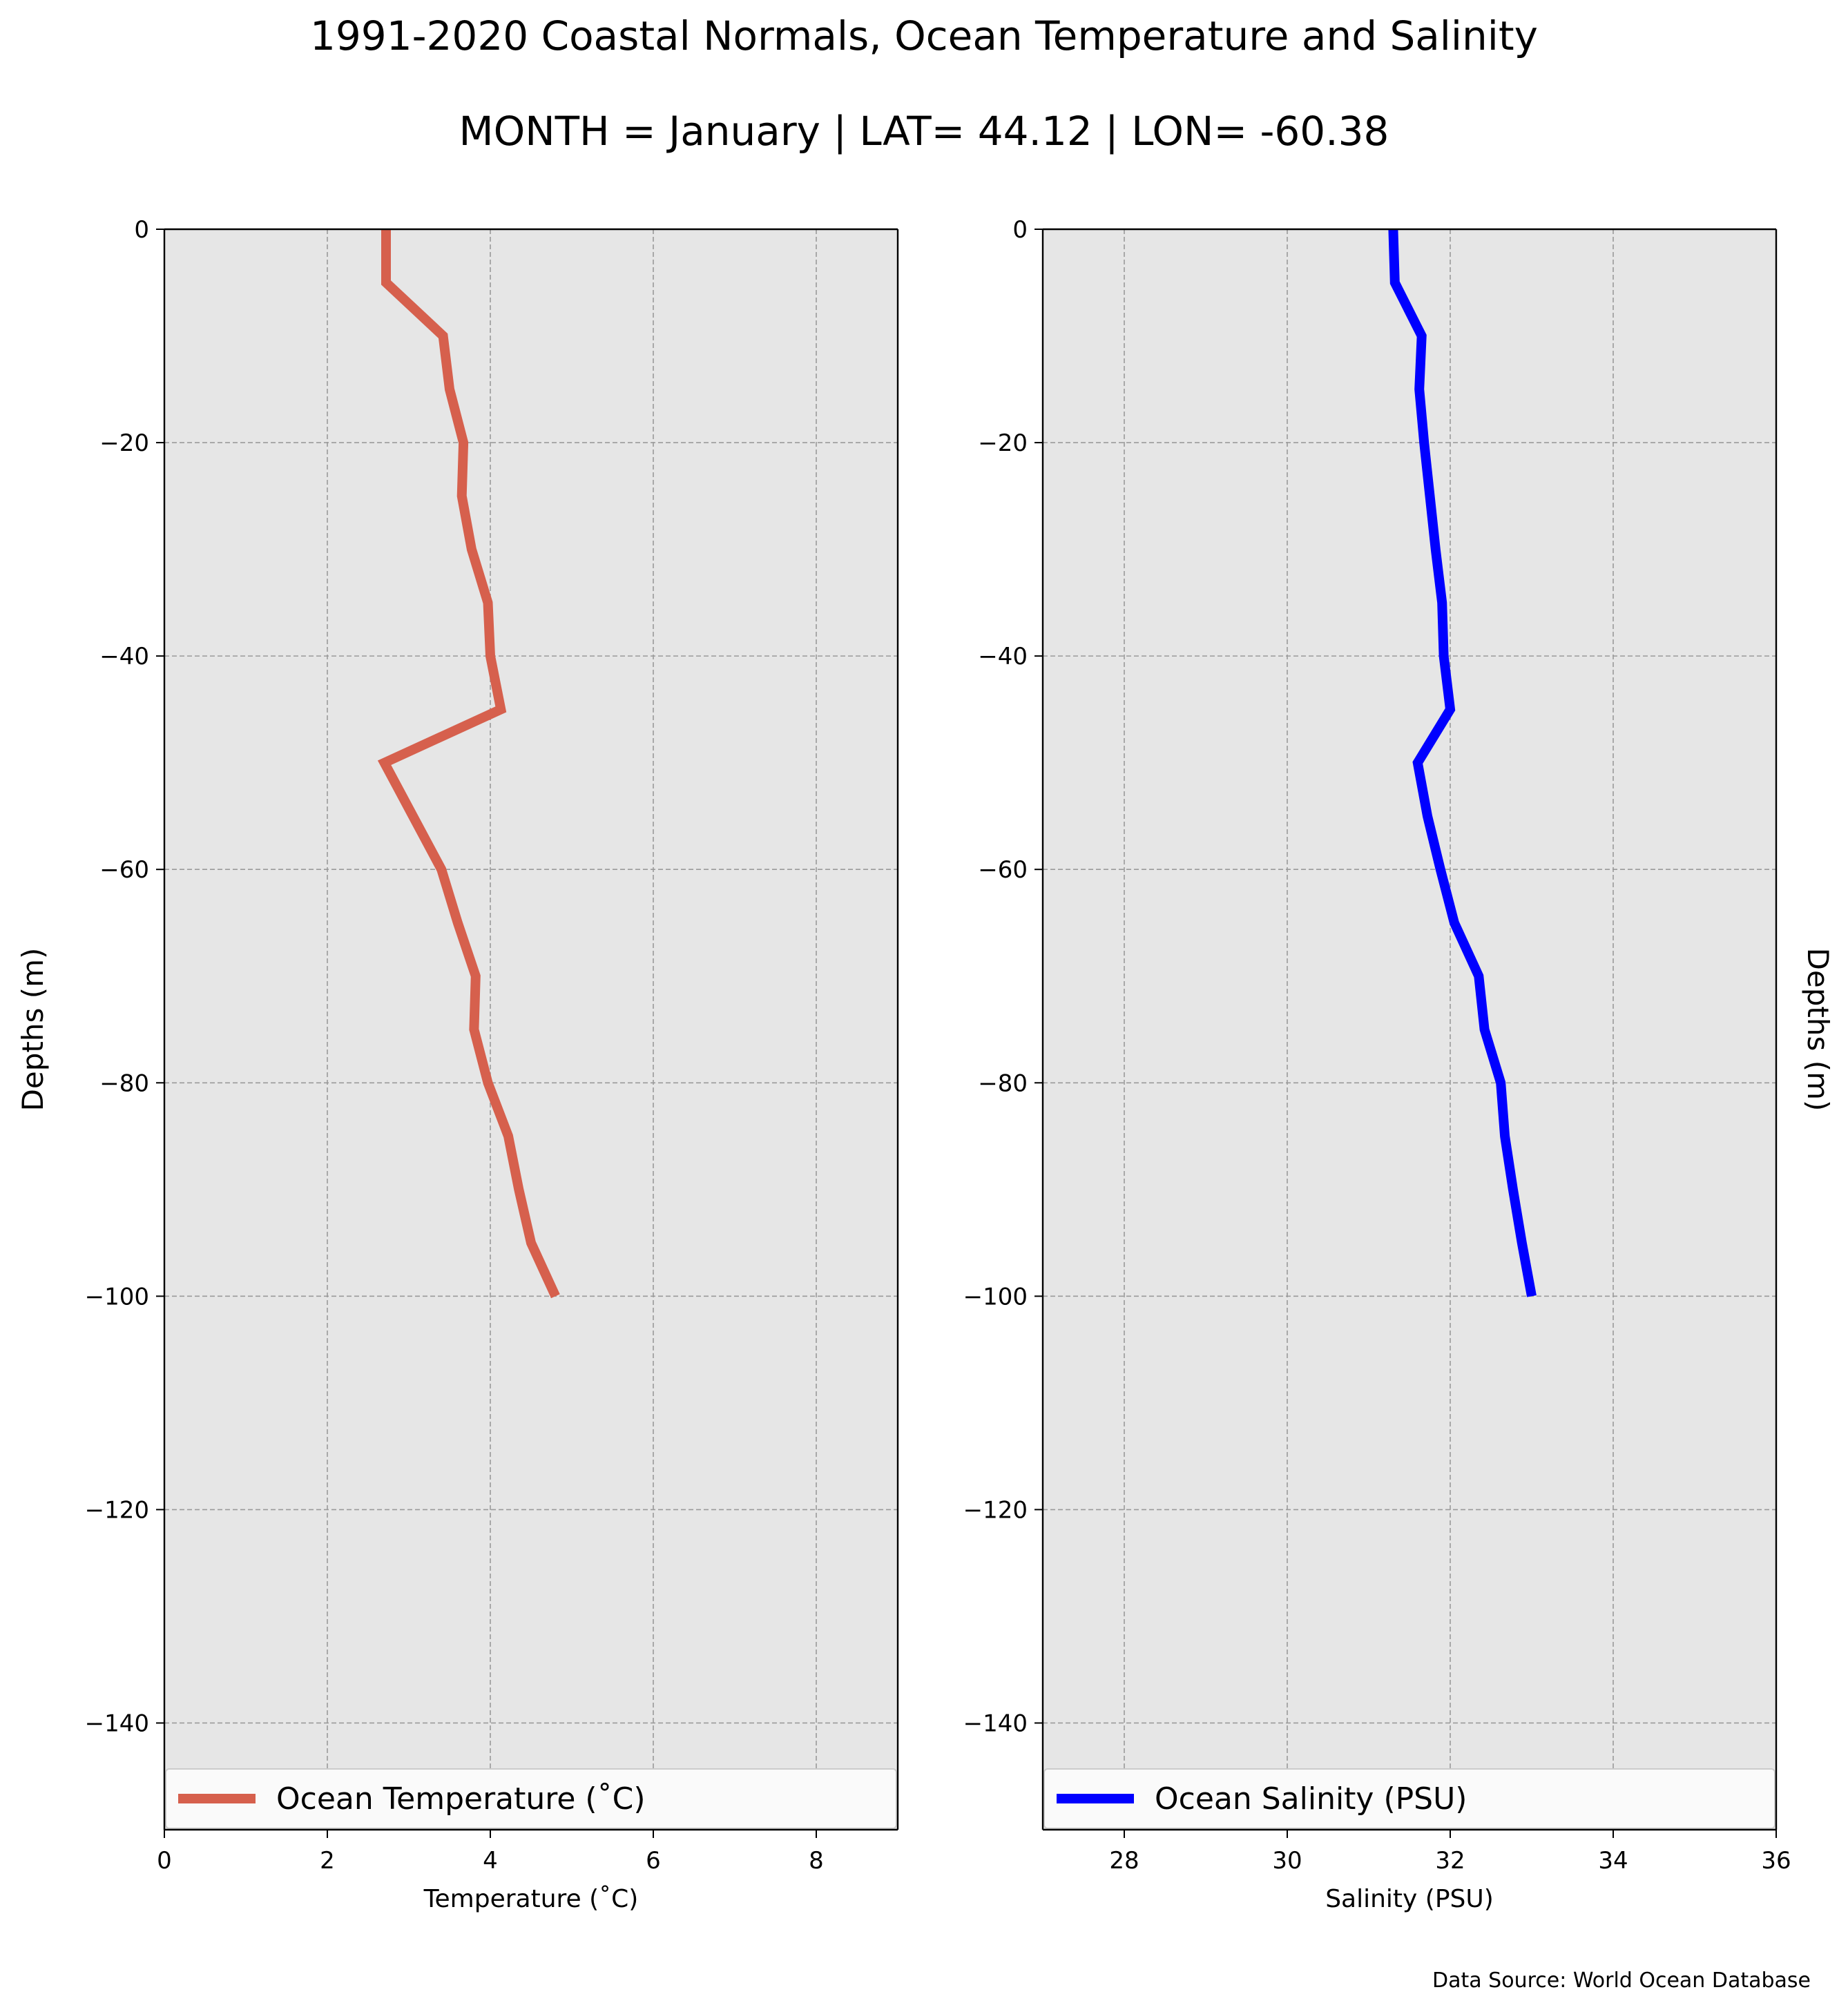 The width and height of the screenshot is (1848, 2003). What do you see at coordinates (816, 1861) in the screenshot?
I see `temperature-x-tick-label: 8` at bounding box center [816, 1861].